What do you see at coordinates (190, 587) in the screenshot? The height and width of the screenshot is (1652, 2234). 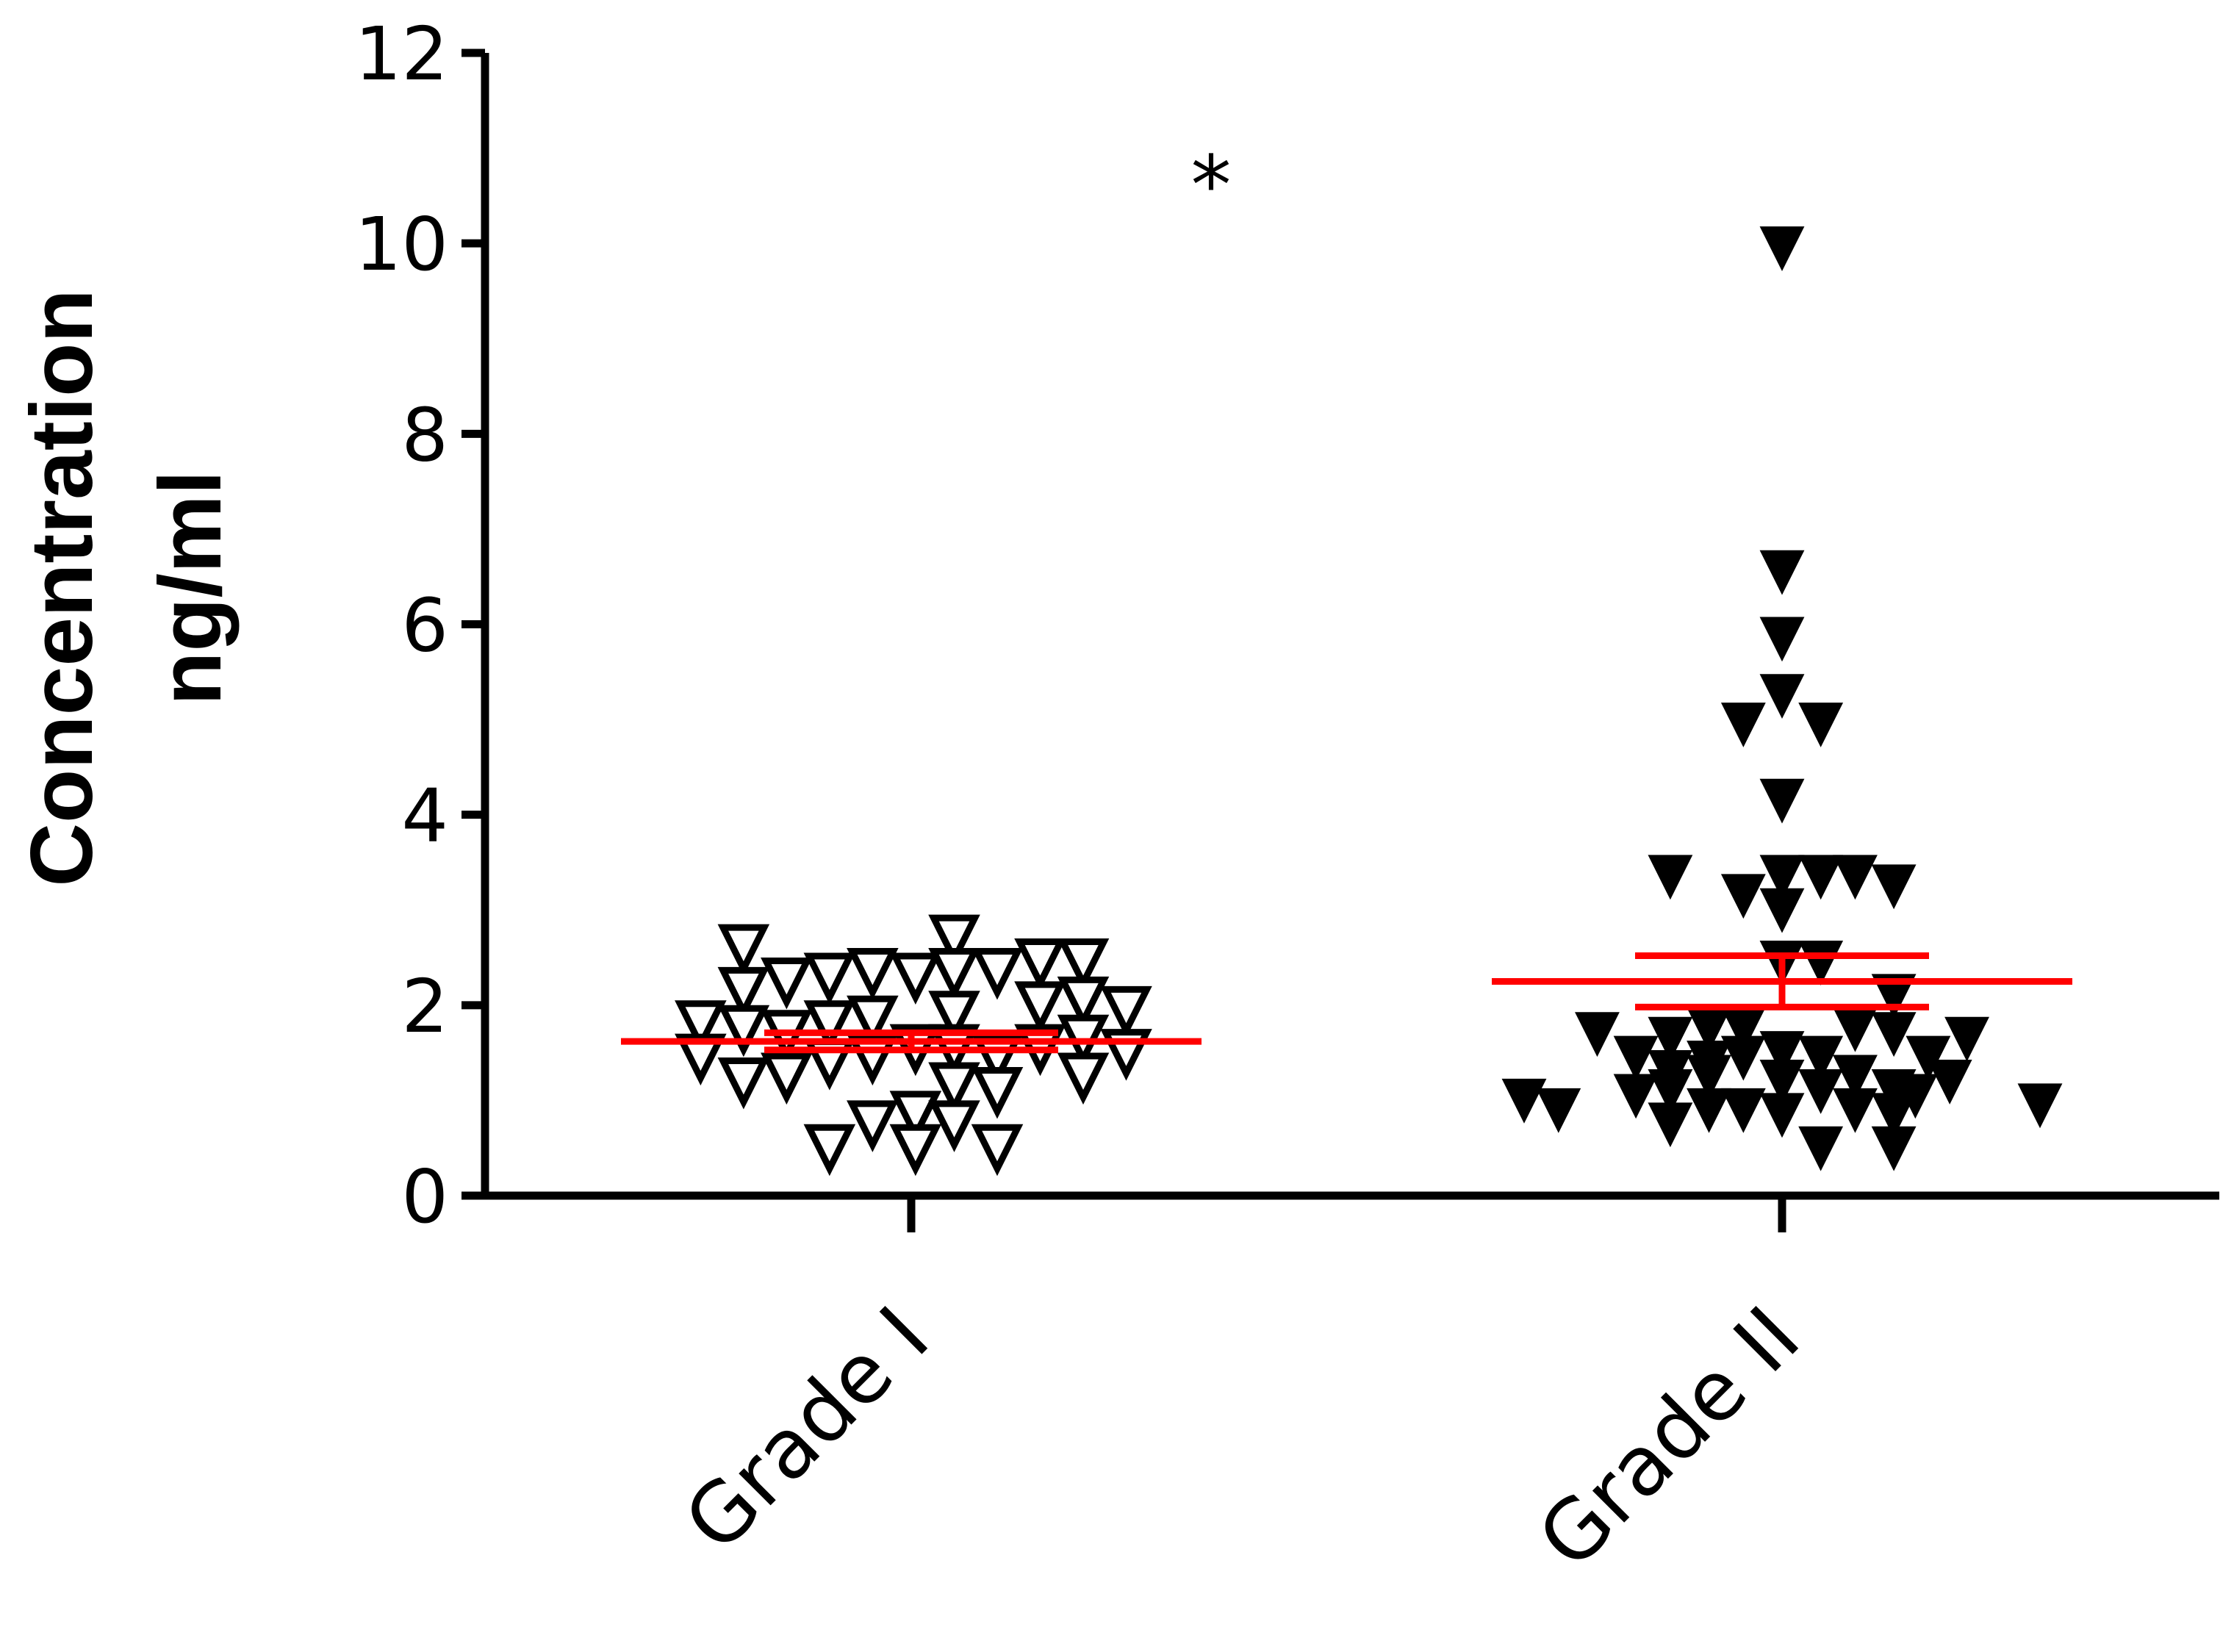 I see `y-axis-label-line2: ng/ml` at bounding box center [190, 587].